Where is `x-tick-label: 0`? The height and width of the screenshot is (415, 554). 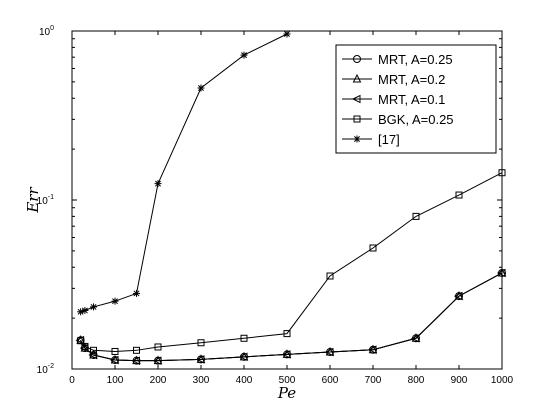 x-tick-label: 0 is located at coordinates (72, 380).